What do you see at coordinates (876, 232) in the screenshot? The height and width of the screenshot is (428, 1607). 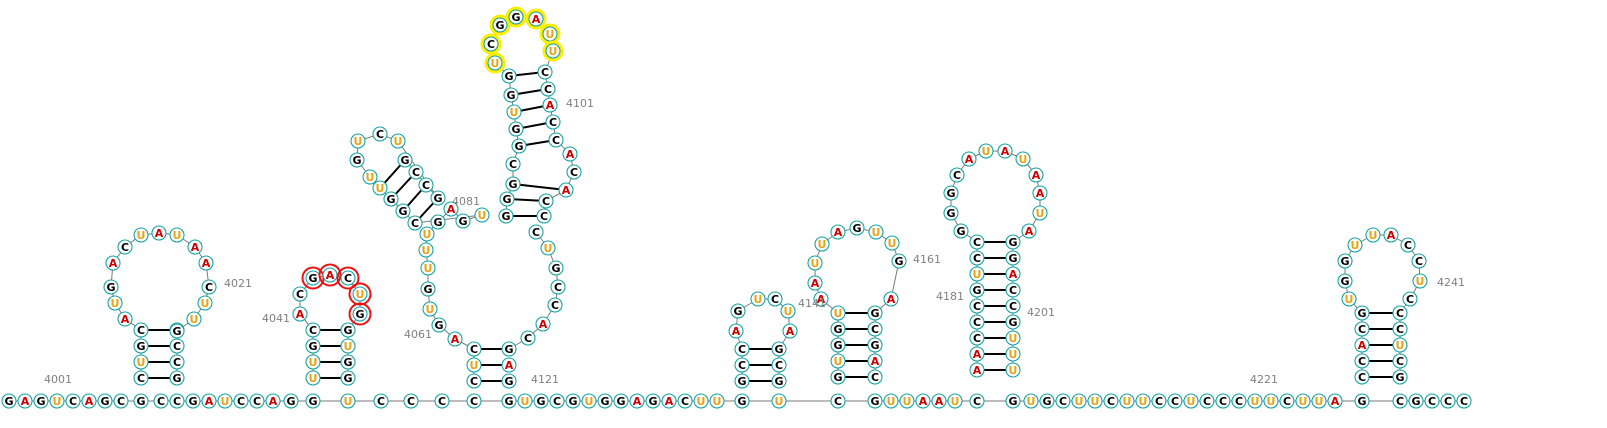 I see `nucleotide-141: U` at bounding box center [876, 232].